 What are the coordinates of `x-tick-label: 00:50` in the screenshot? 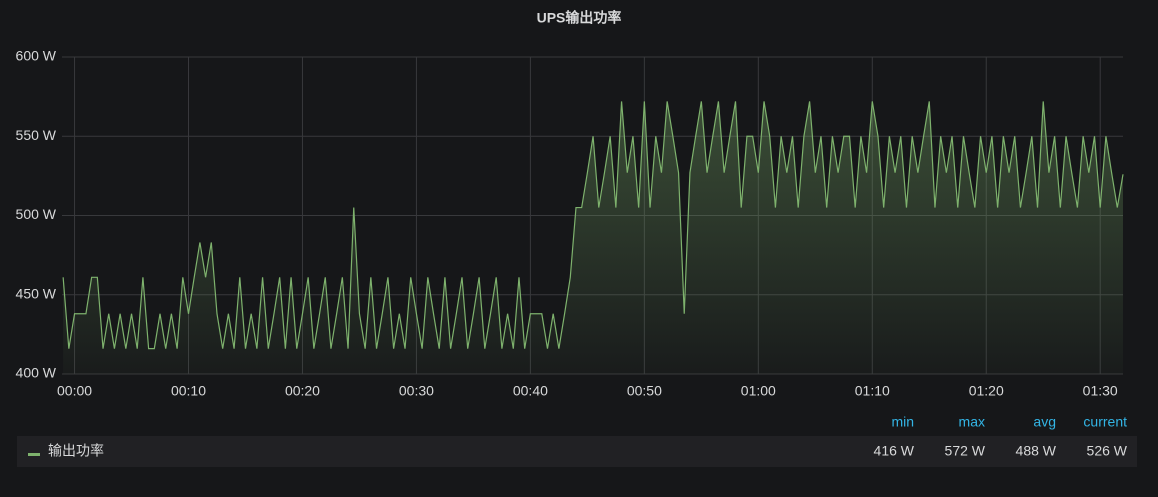 It's located at (644, 391).